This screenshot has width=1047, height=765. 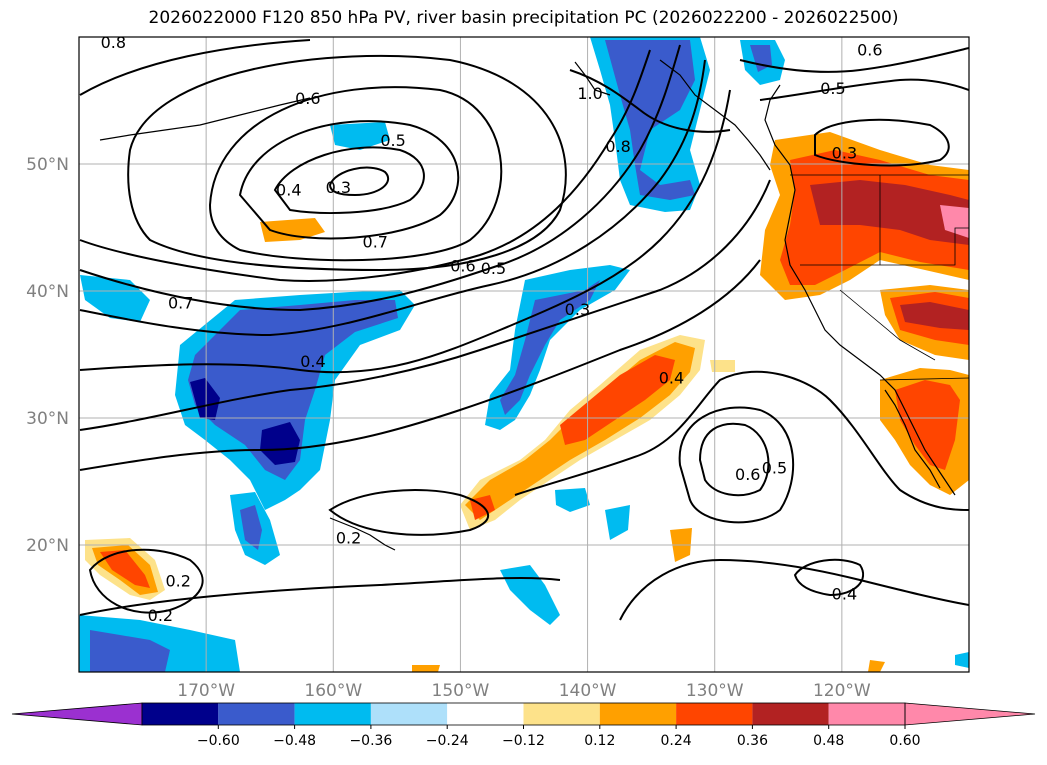 What do you see at coordinates (218, 741) in the screenshot?
I see `colorbar-tick-label: −0.60` at bounding box center [218, 741].